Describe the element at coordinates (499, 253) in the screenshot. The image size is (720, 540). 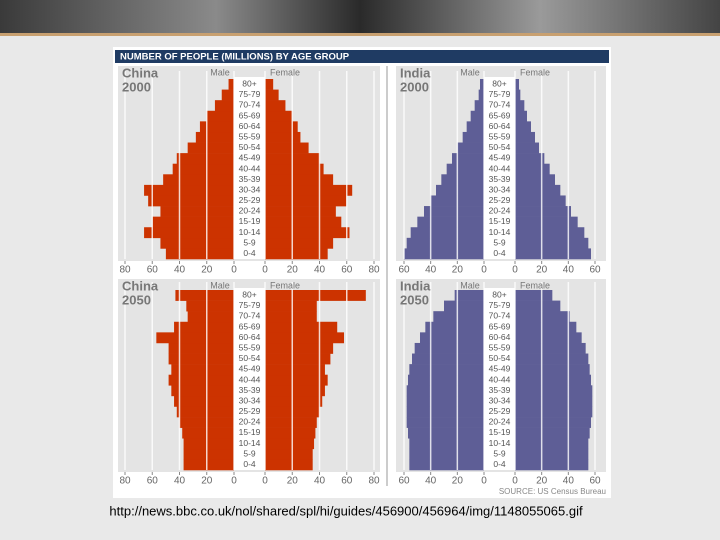
I see `category-label: 0-4` at that location.